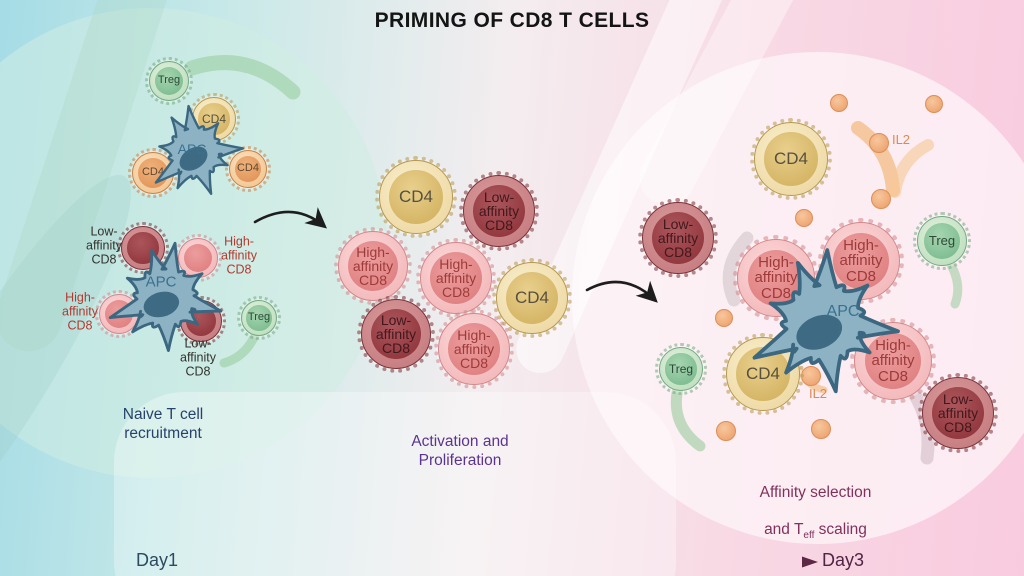  I want to click on caption-affinity-line2-pre: and T, so click(784, 529).